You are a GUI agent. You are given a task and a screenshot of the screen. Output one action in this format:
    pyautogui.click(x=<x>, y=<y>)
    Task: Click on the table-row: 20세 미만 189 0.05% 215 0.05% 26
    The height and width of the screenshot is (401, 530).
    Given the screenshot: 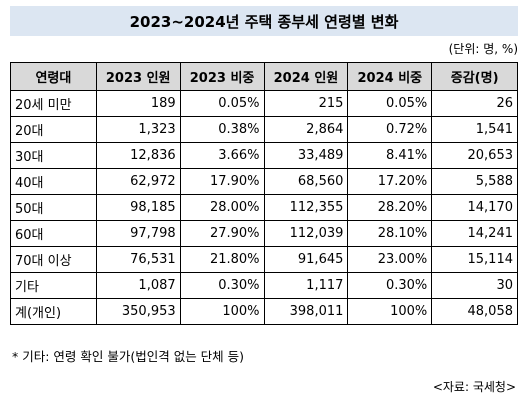 What is the action you would take?
    pyautogui.click(x=264, y=103)
    